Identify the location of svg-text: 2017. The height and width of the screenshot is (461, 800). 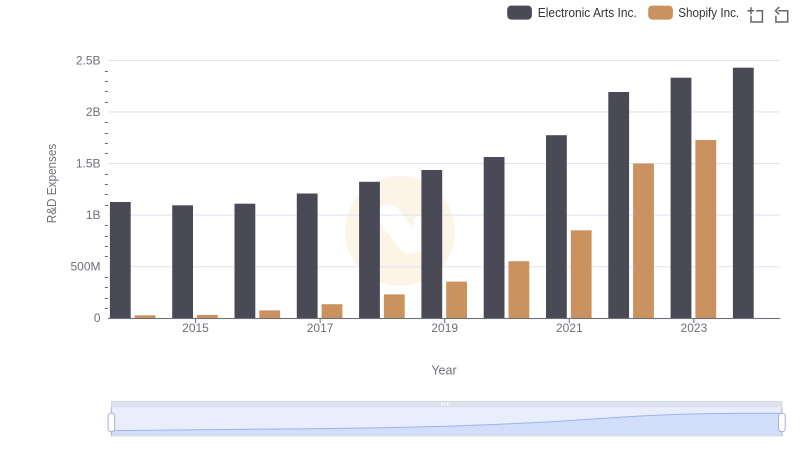
(320, 328).